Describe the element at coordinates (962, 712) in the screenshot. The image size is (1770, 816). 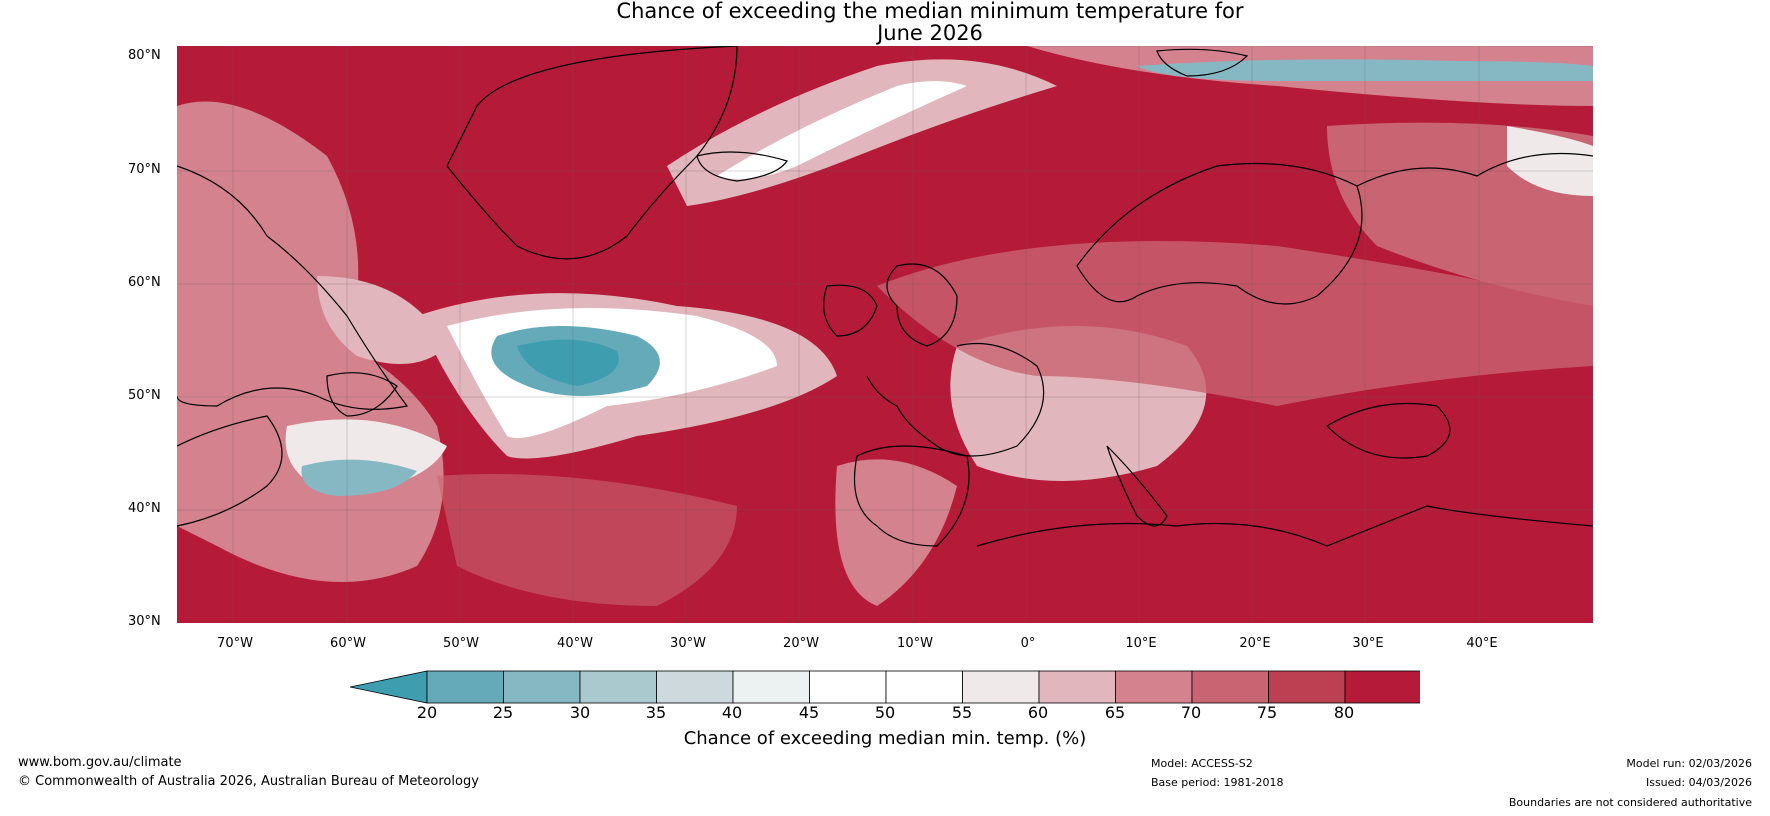
I see `colorbar-tick: 55` at that location.